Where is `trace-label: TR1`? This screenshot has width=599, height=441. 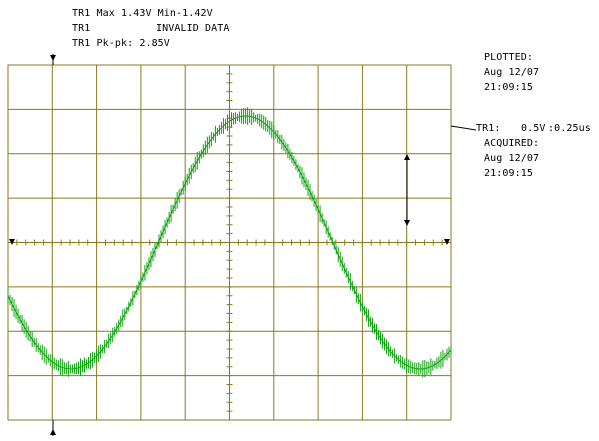
trace-label: TR1 is located at coordinates (81, 28).